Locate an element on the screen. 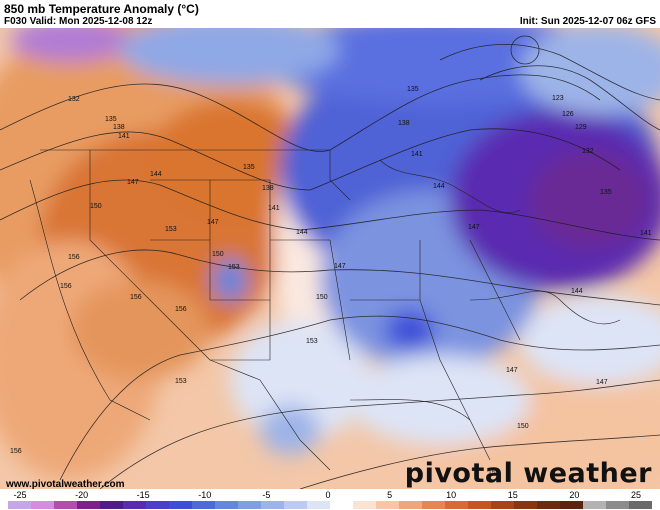 This screenshot has height=510, width=660. init-time: Init: Sun 2025-12-07 06z GFS is located at coordinates (587, 21).